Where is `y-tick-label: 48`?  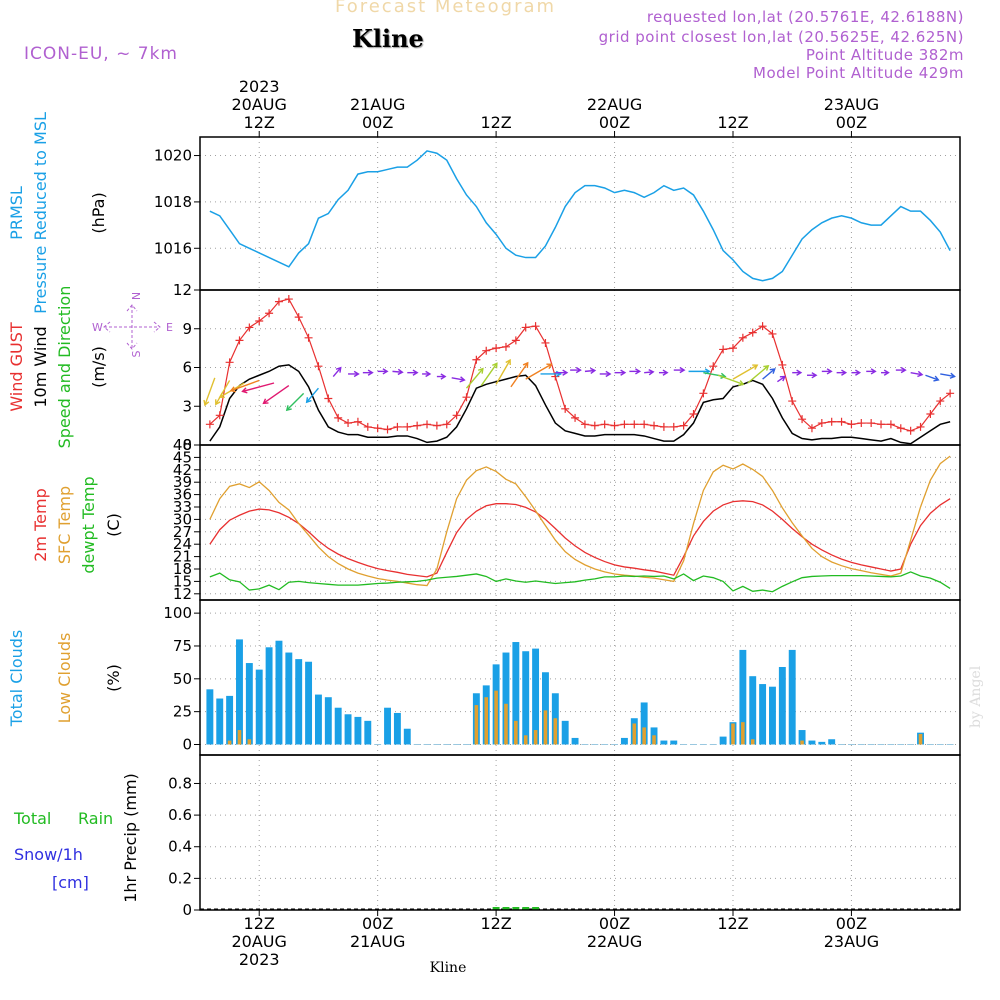 y-tick-label: 48 is located at coordinates (182, 445).